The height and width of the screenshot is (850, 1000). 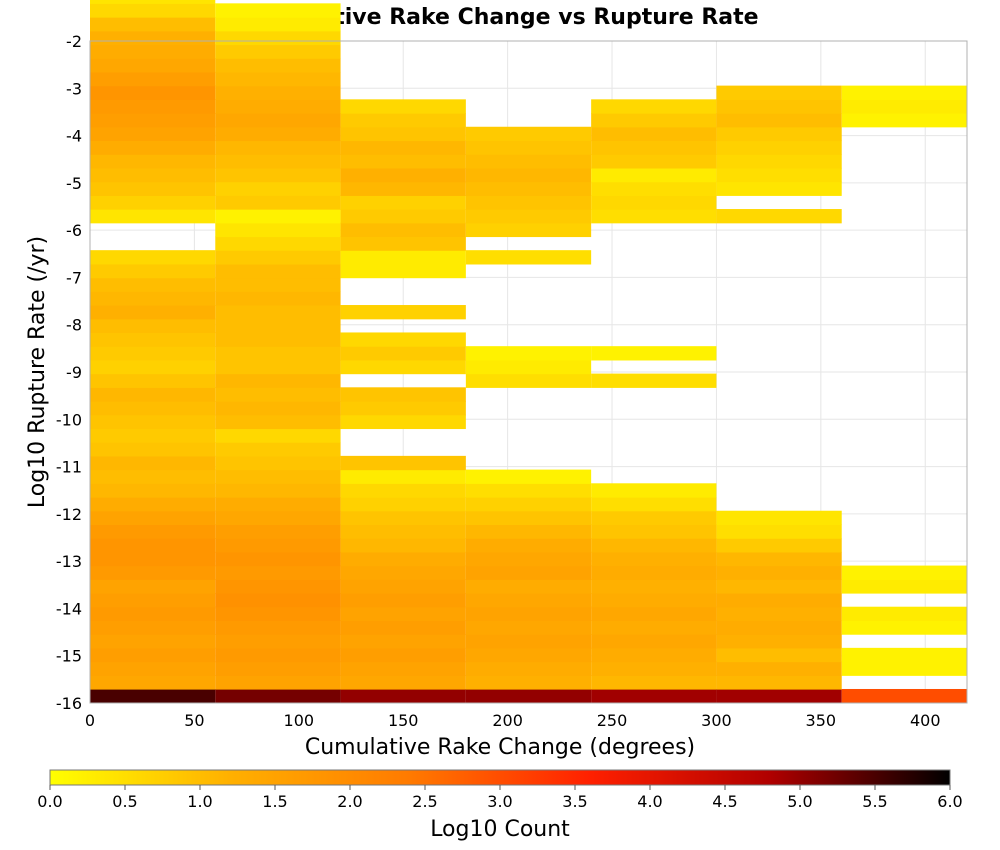 I want to click on y-tick-label: -5, so click(x=74, y=183).